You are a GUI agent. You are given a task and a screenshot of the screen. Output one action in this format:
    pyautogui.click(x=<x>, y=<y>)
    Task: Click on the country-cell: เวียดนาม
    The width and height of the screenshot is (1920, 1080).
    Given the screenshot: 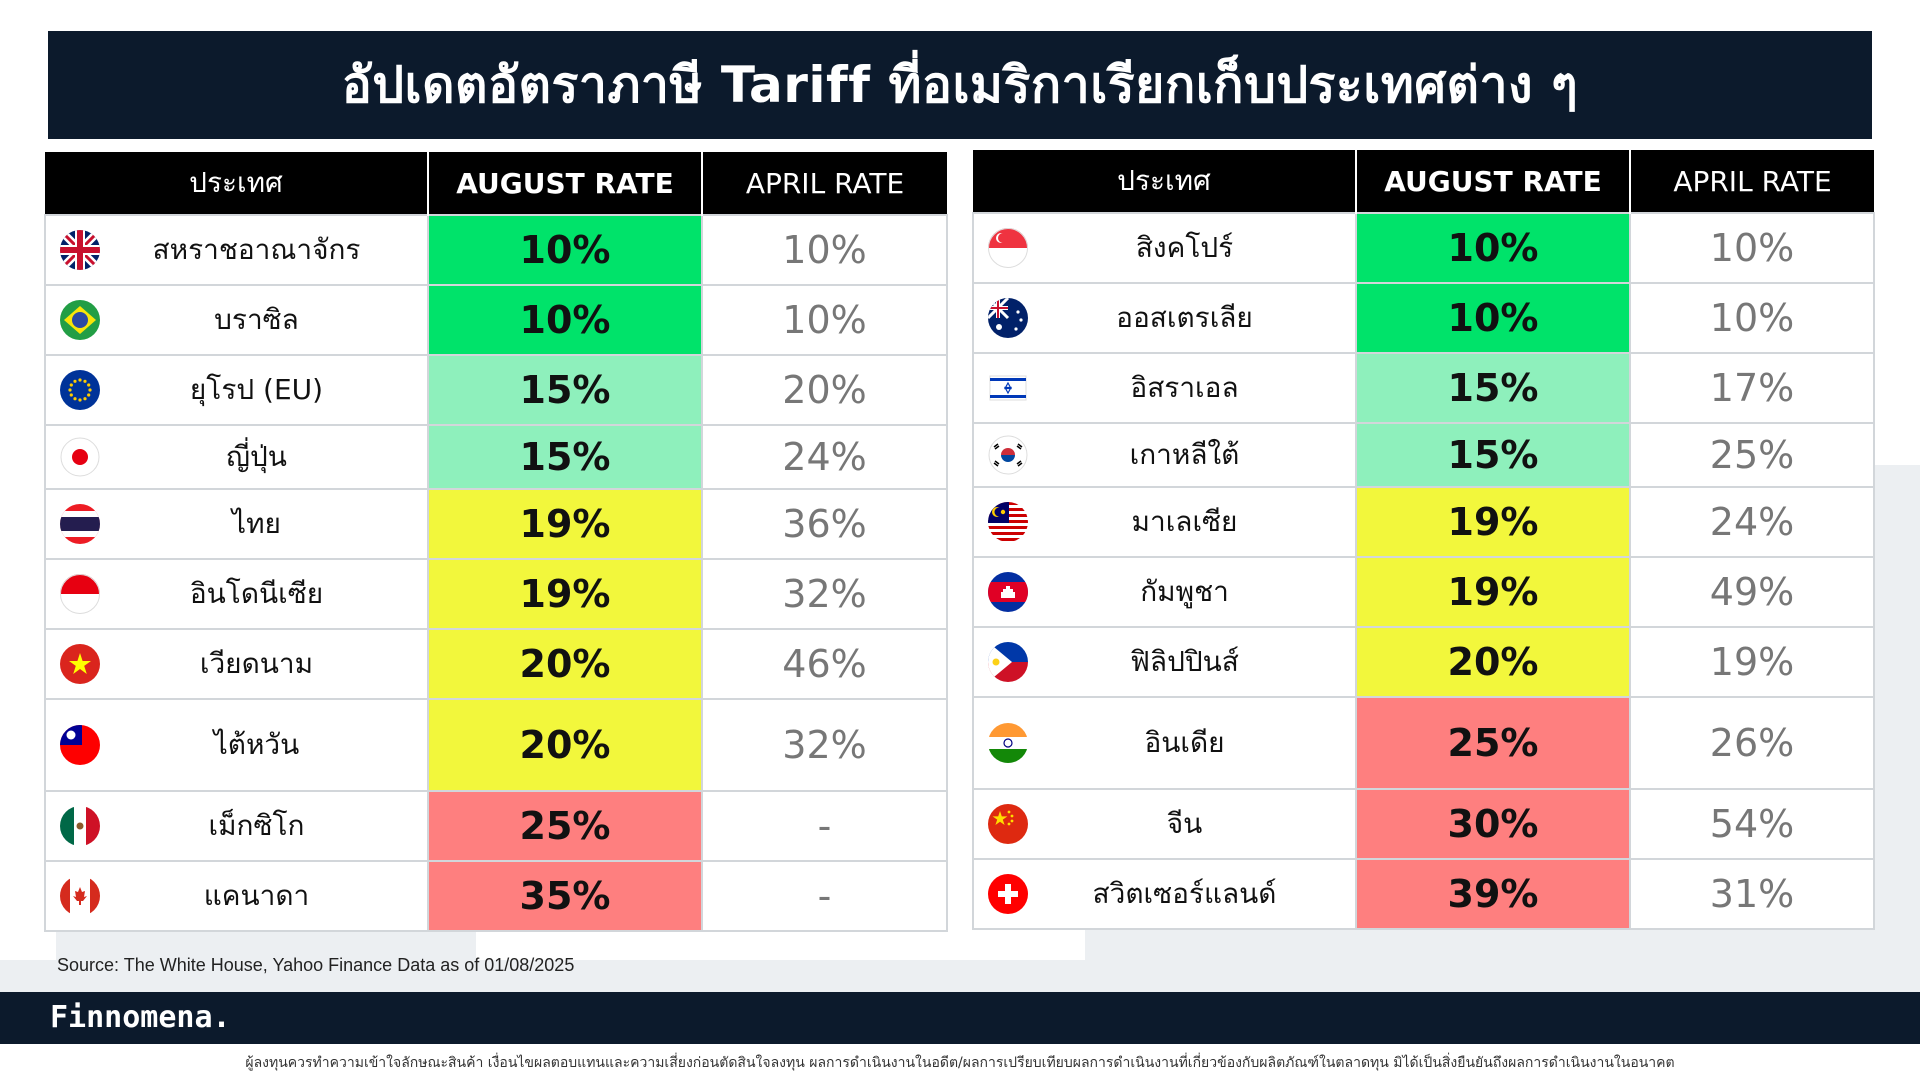 What is the action you would take?
    pyautogui.click(x=236, y=664)
    